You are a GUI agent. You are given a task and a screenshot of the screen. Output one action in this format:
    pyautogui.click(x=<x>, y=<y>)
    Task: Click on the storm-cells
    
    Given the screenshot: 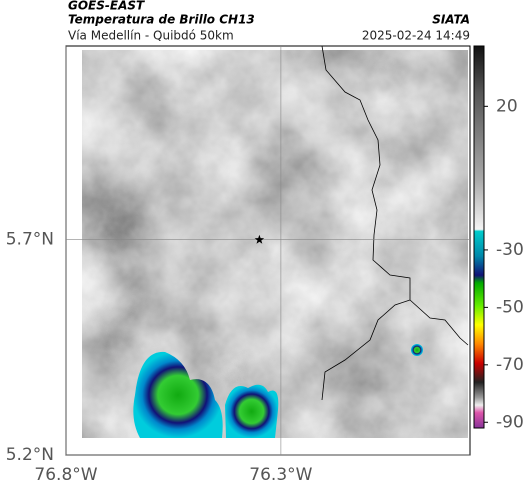 What is the action you would take?
    pyautogui.click(x=278, y=391)
    